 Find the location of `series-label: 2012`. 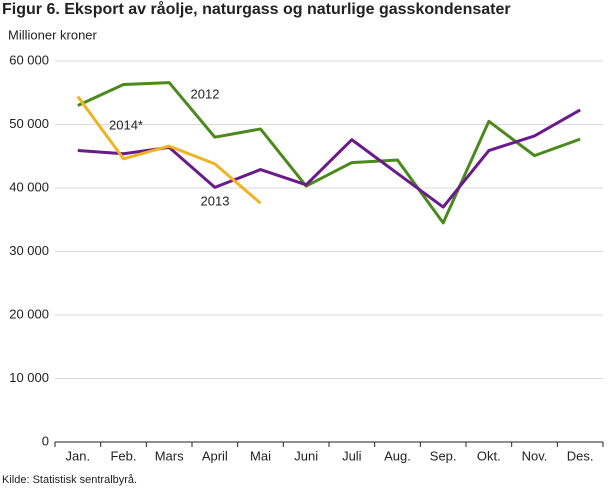

series-label: 2012 is located at coordinates (205, 93).